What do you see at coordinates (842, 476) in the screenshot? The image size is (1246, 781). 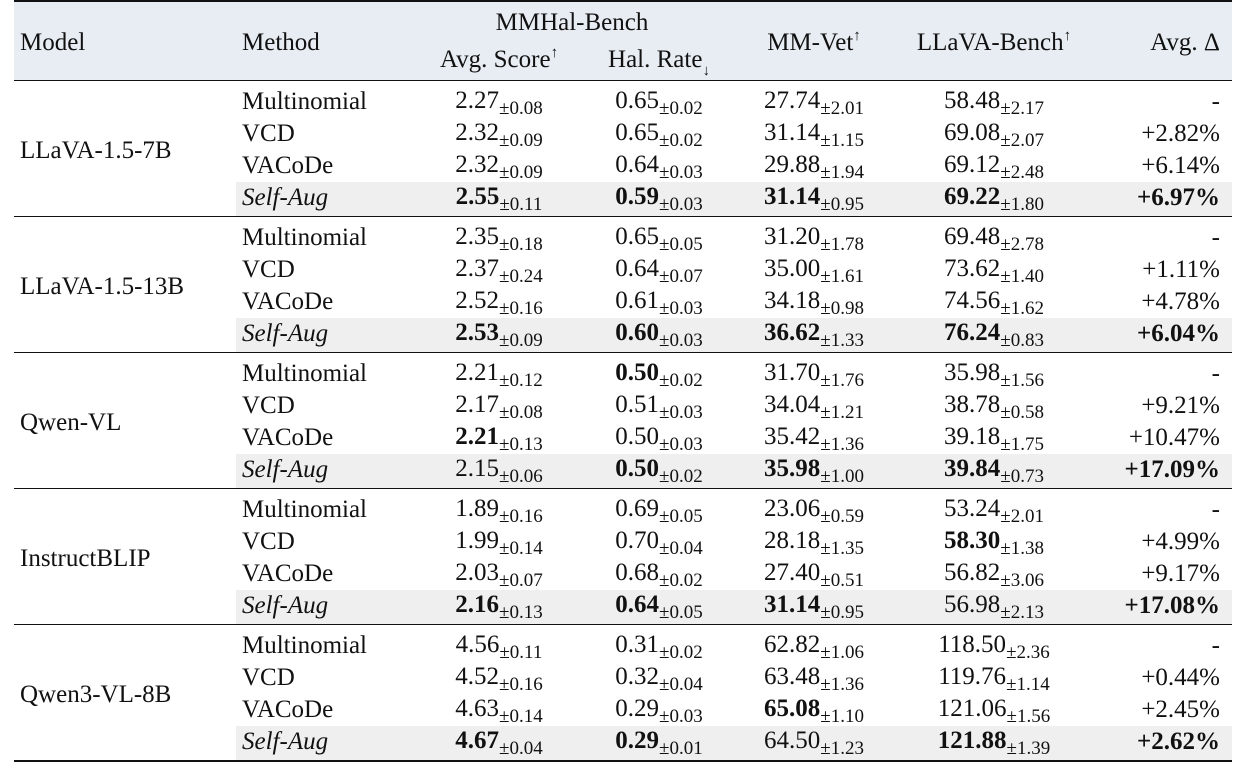 I see `cell-std: ±1.00` at bounding box center [842, 476].